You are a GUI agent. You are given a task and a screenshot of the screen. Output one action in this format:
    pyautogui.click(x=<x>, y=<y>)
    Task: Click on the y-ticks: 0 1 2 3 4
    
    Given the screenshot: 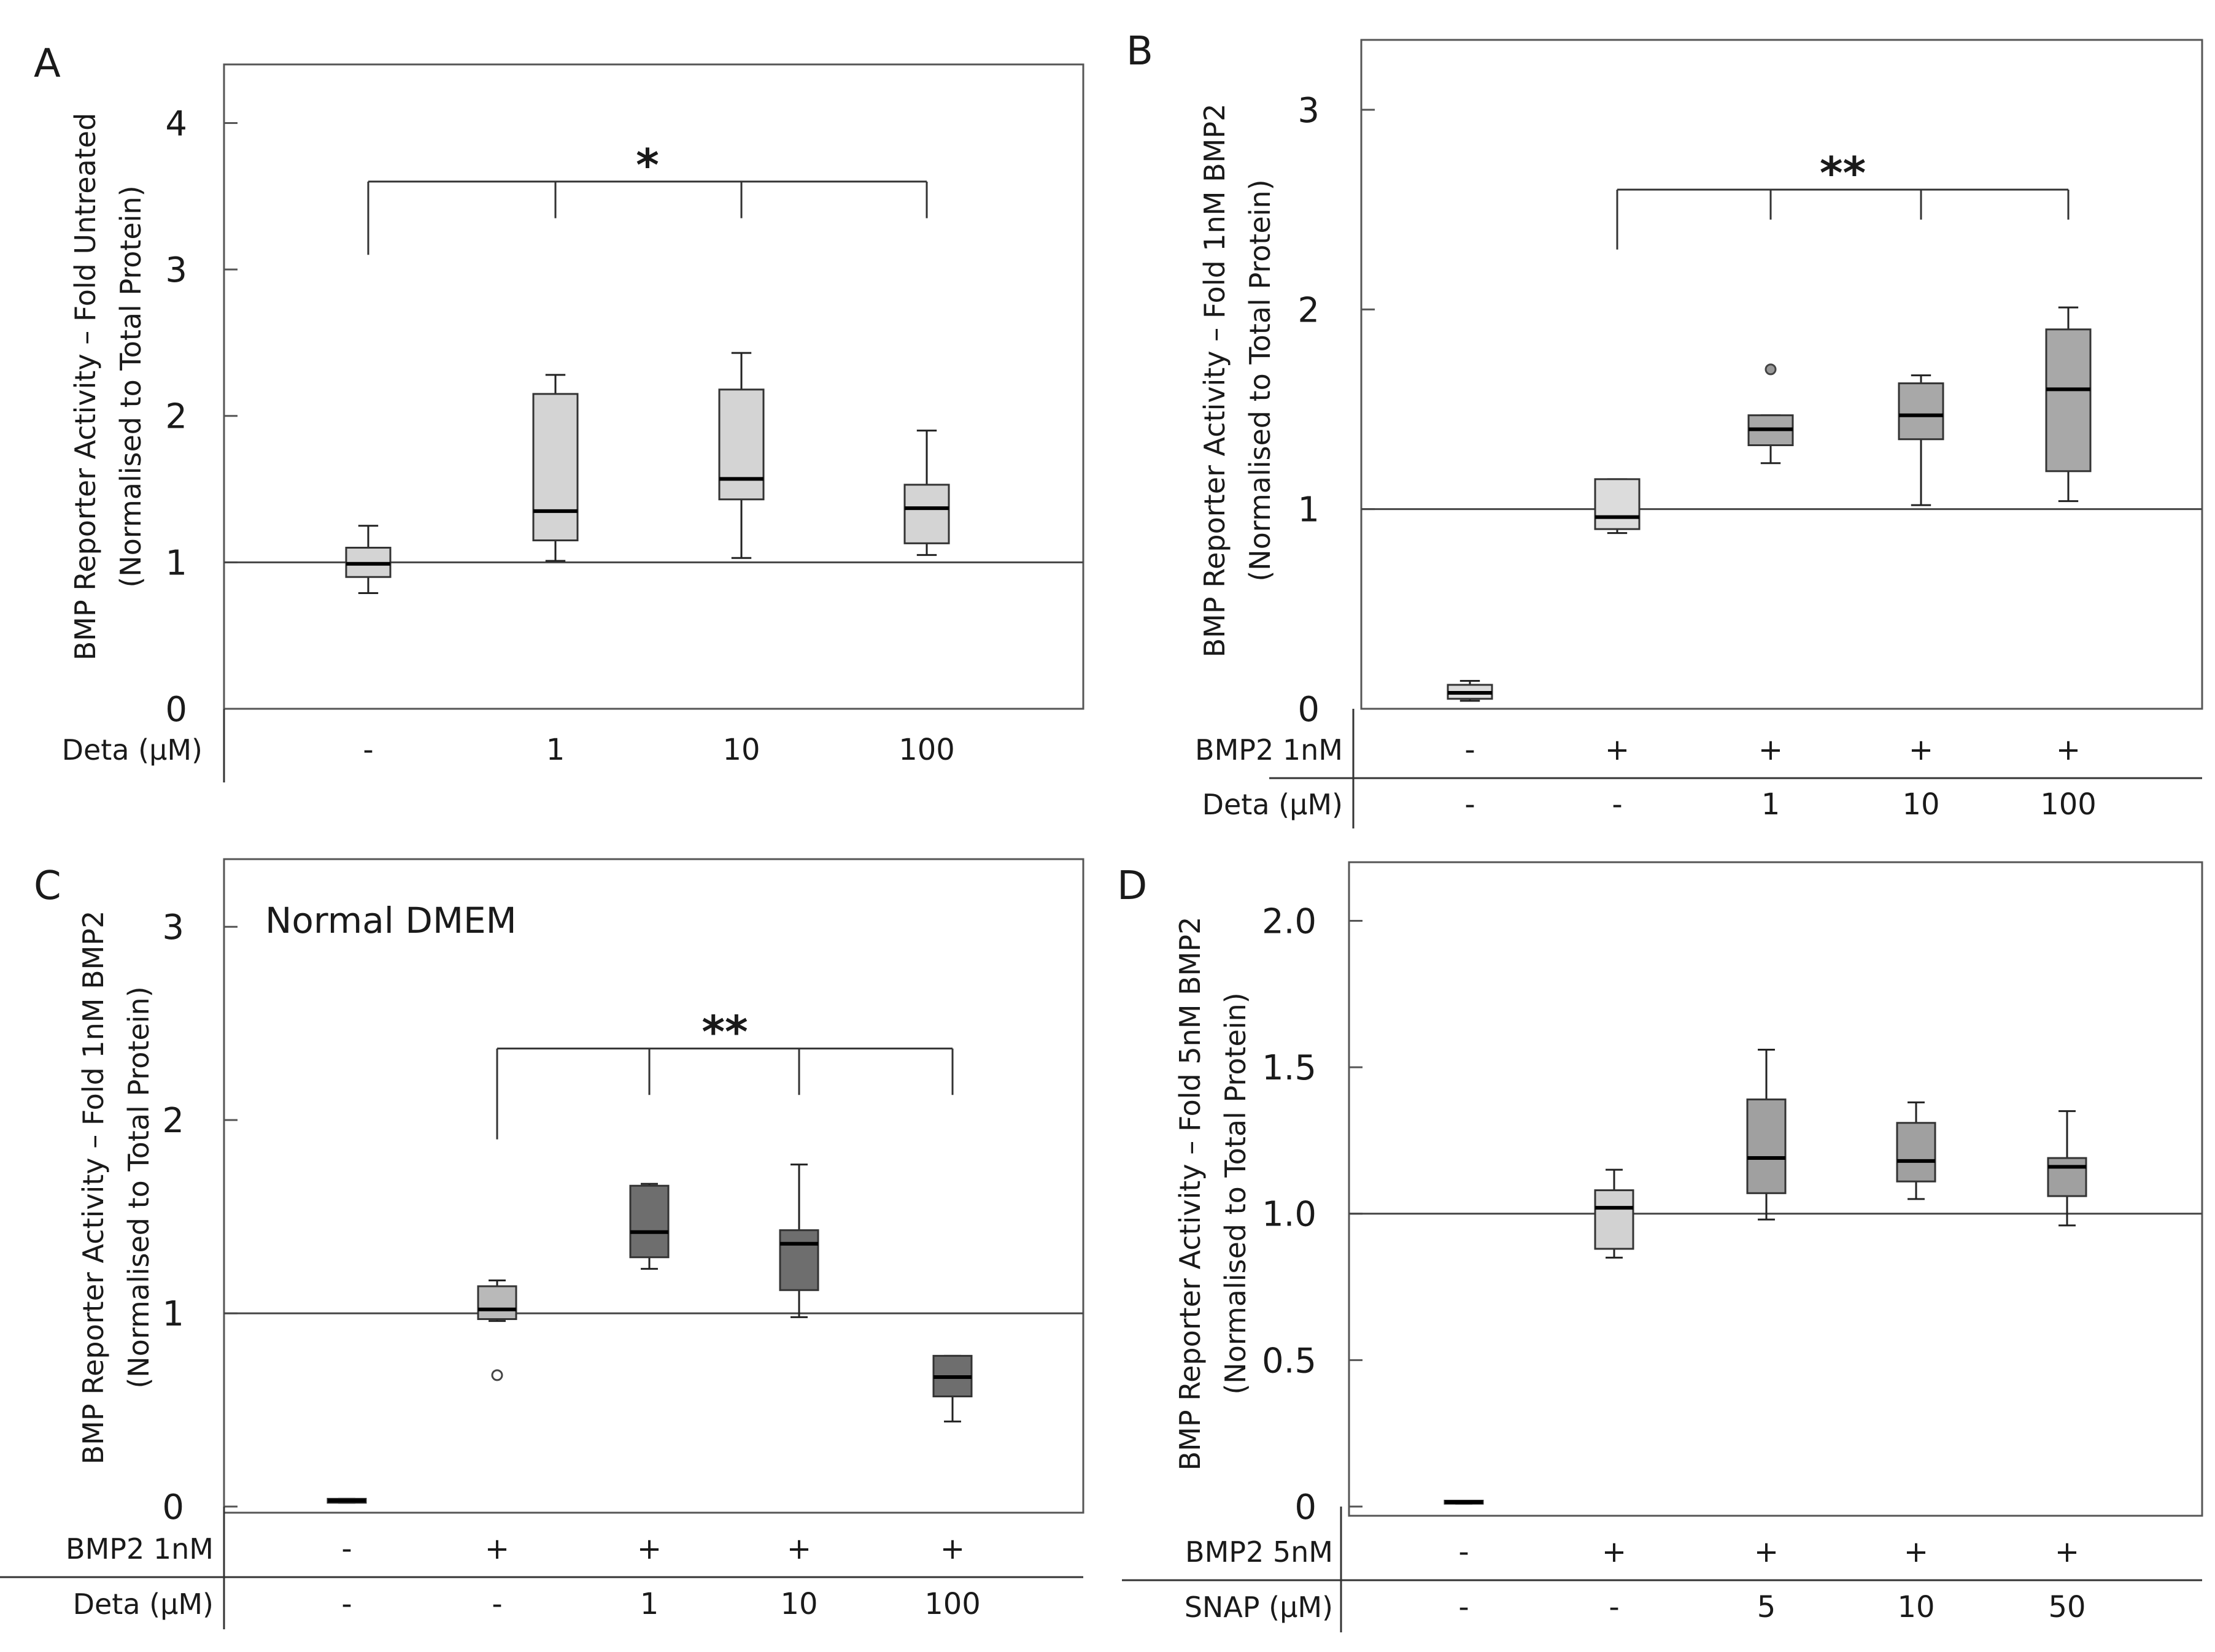 What is the action you would take?
    pyautogui.click(x=202, y=417)
    